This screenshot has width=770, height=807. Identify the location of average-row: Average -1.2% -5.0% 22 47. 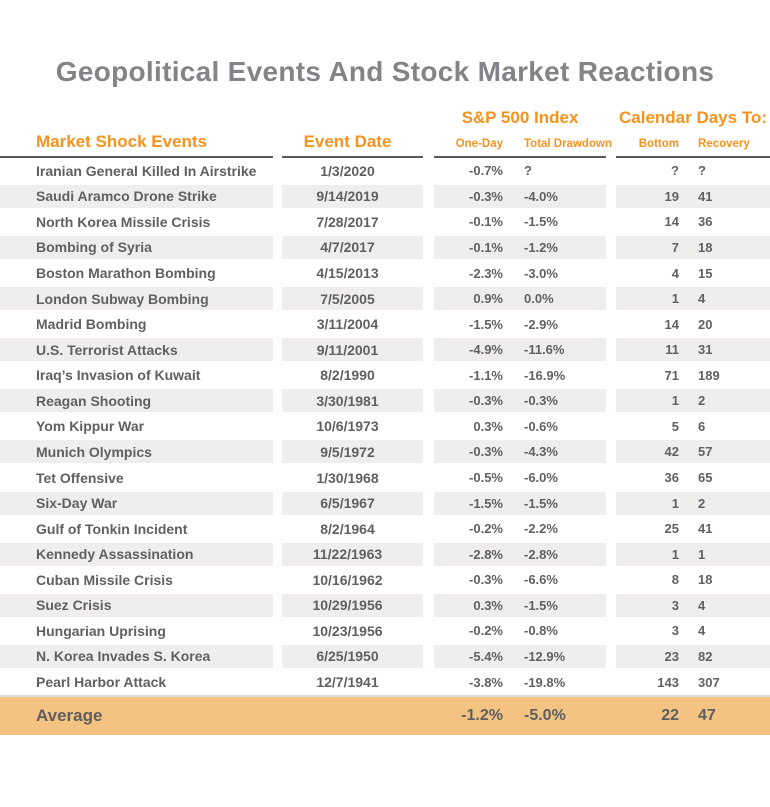
(385, 714).